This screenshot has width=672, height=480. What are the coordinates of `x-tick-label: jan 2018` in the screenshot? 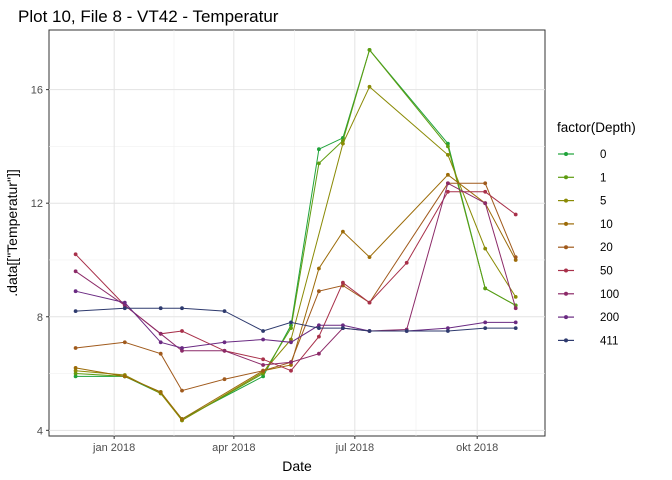 It's located at (113, 448).